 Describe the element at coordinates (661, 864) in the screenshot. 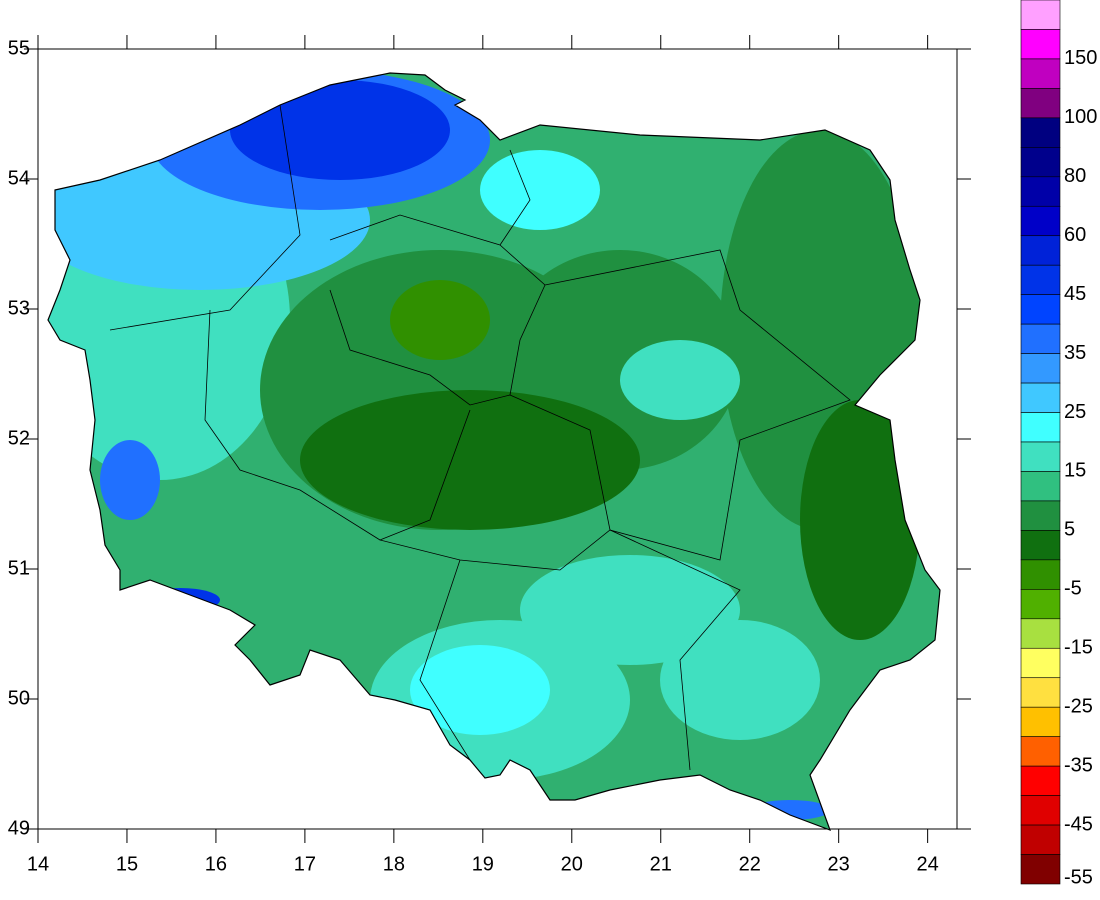

I see `x-tick-label: 21` at that location.